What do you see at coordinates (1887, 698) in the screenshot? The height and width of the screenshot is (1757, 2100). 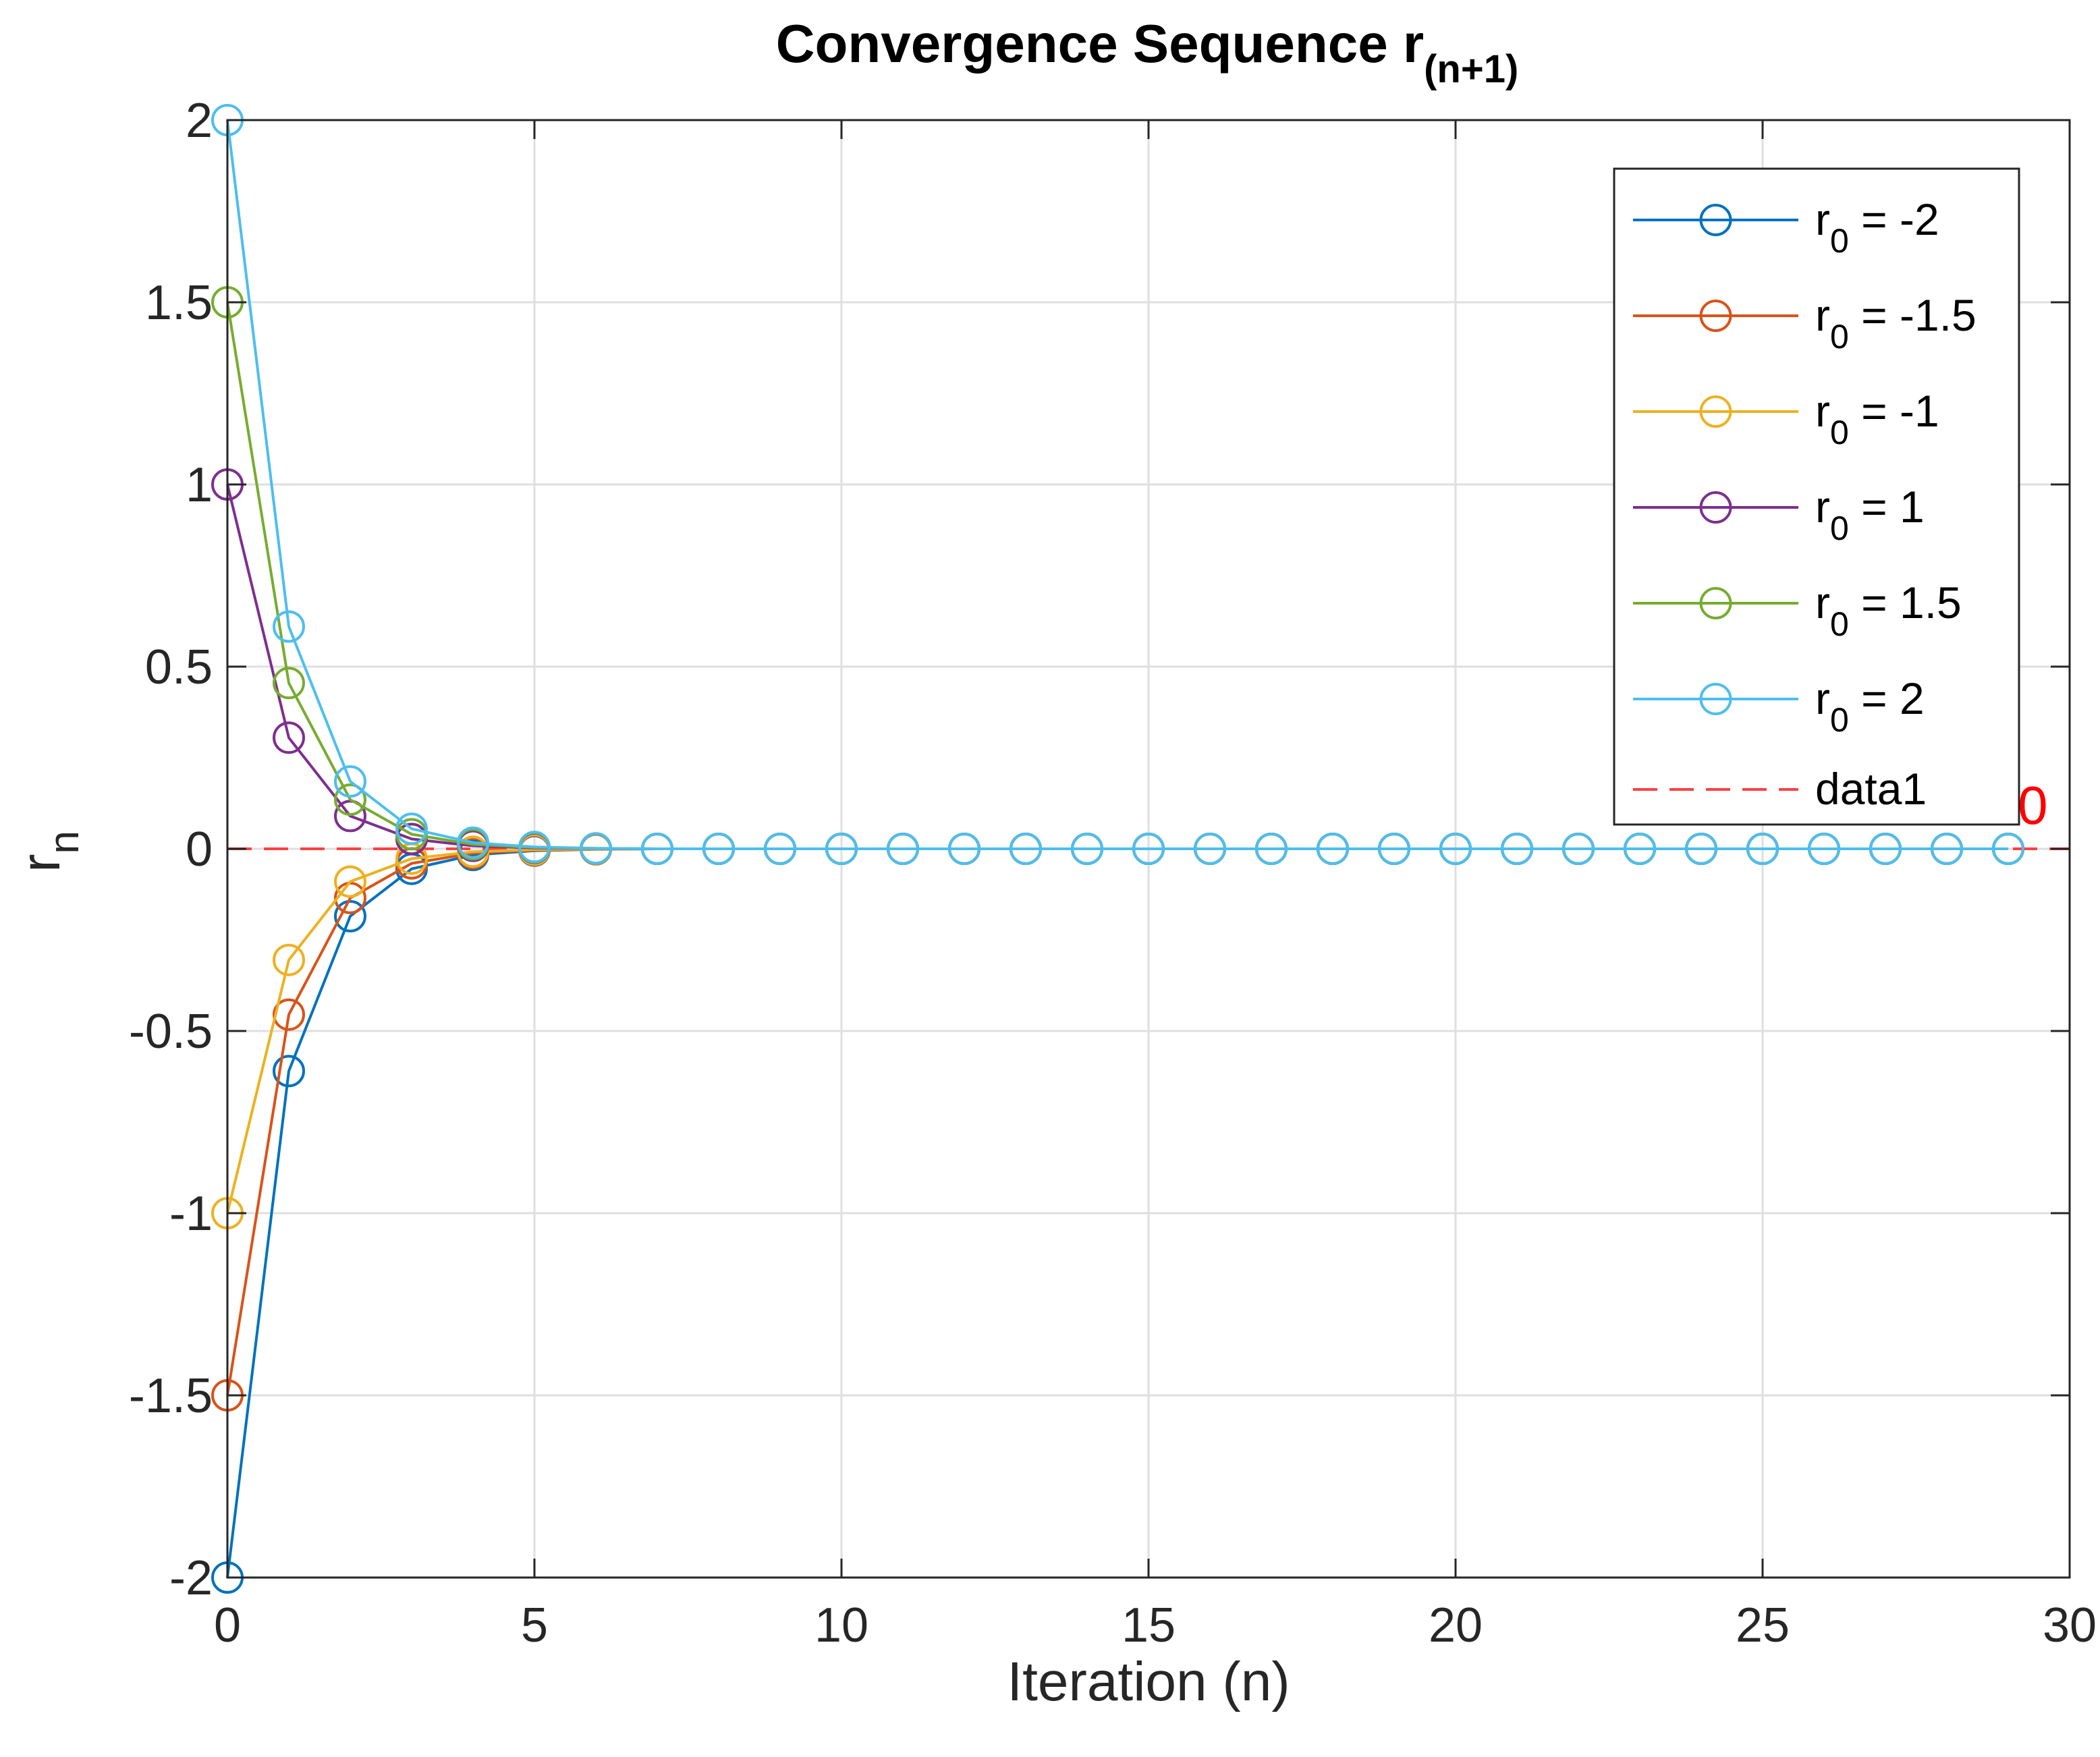 I see `legend-label-rest: = 2` at bounding box center [1887, 698].